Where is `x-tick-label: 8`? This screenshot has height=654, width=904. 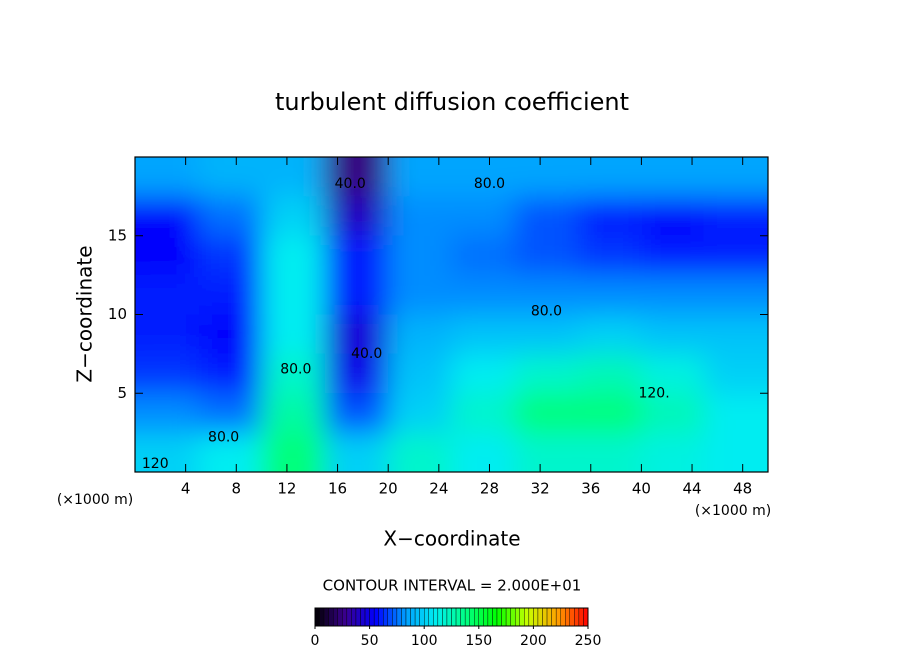 x-tick-label: 8 is located at coordinates (237, 489).